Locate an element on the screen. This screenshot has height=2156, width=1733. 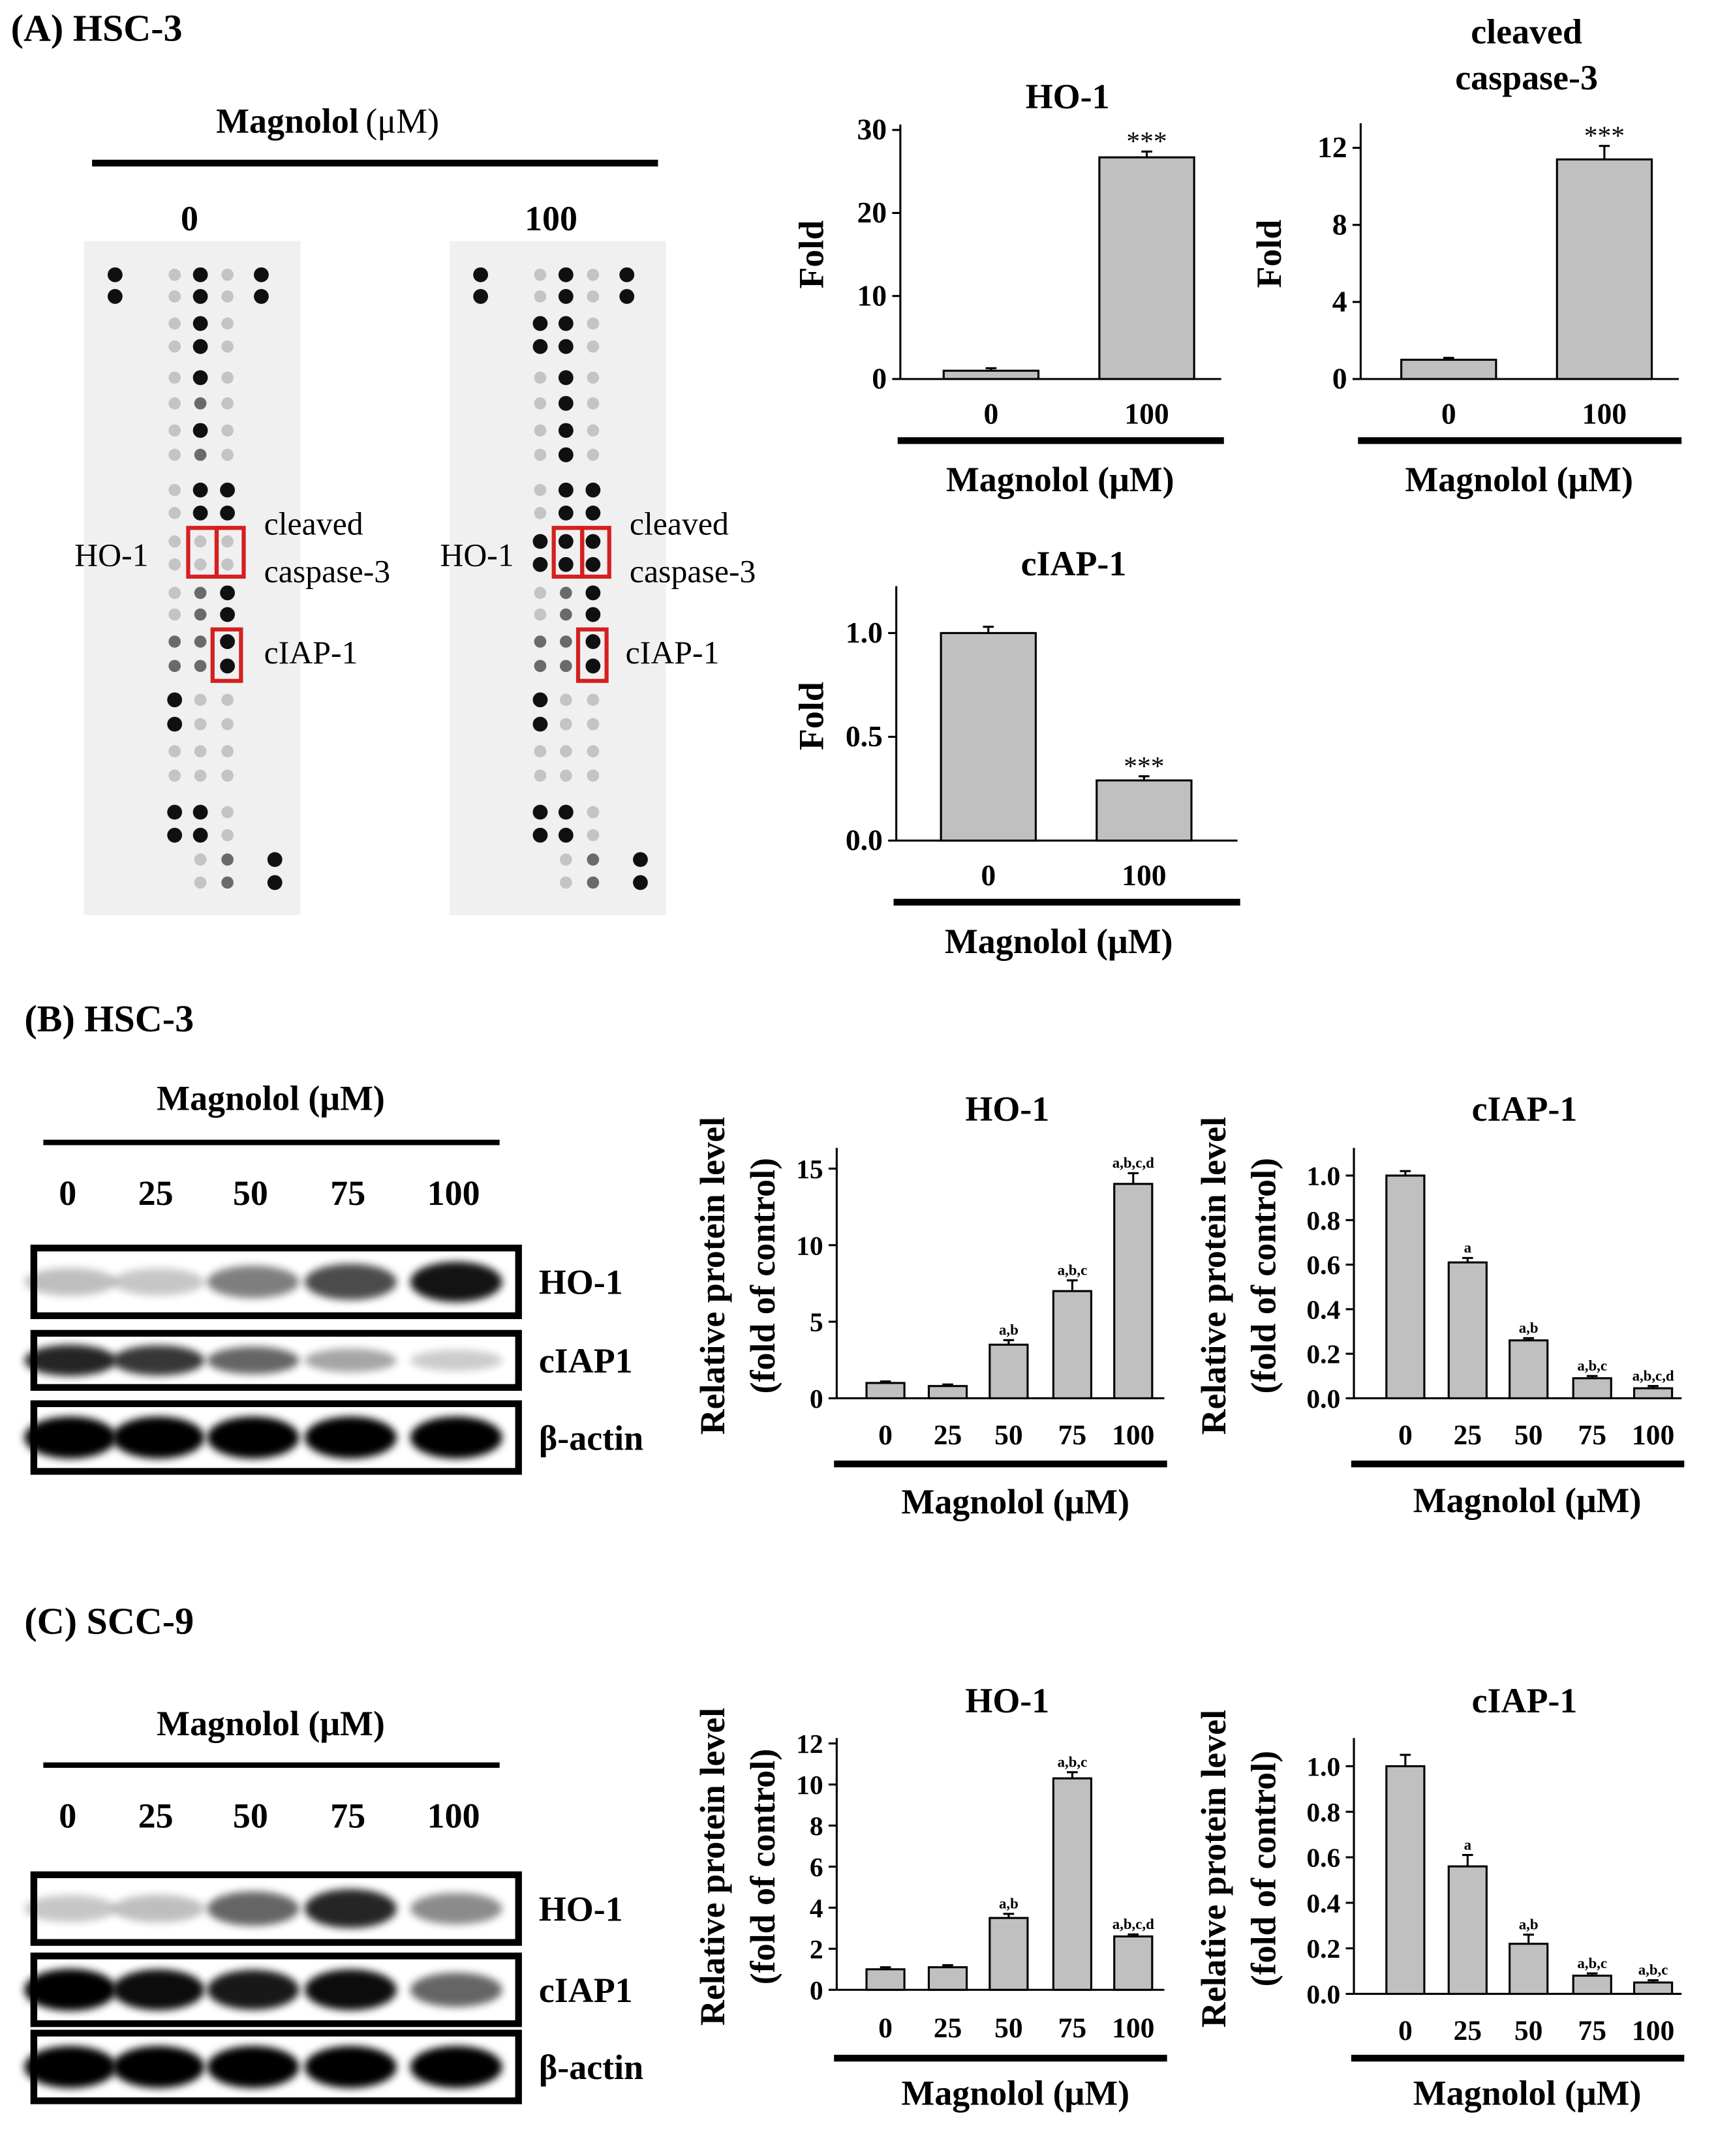
y-axis-label: Fold is located at coordinates (812, 716).